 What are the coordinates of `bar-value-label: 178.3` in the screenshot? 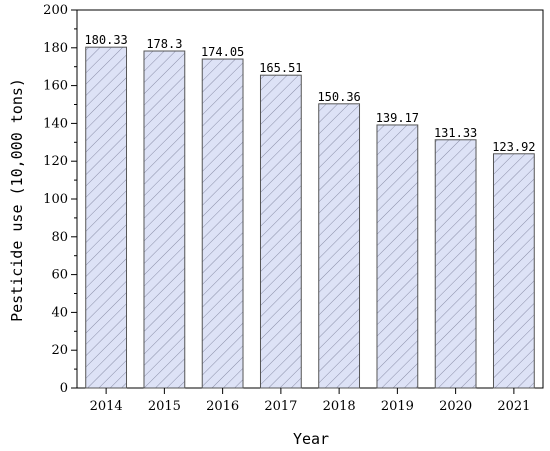 It's located at (164, 44).